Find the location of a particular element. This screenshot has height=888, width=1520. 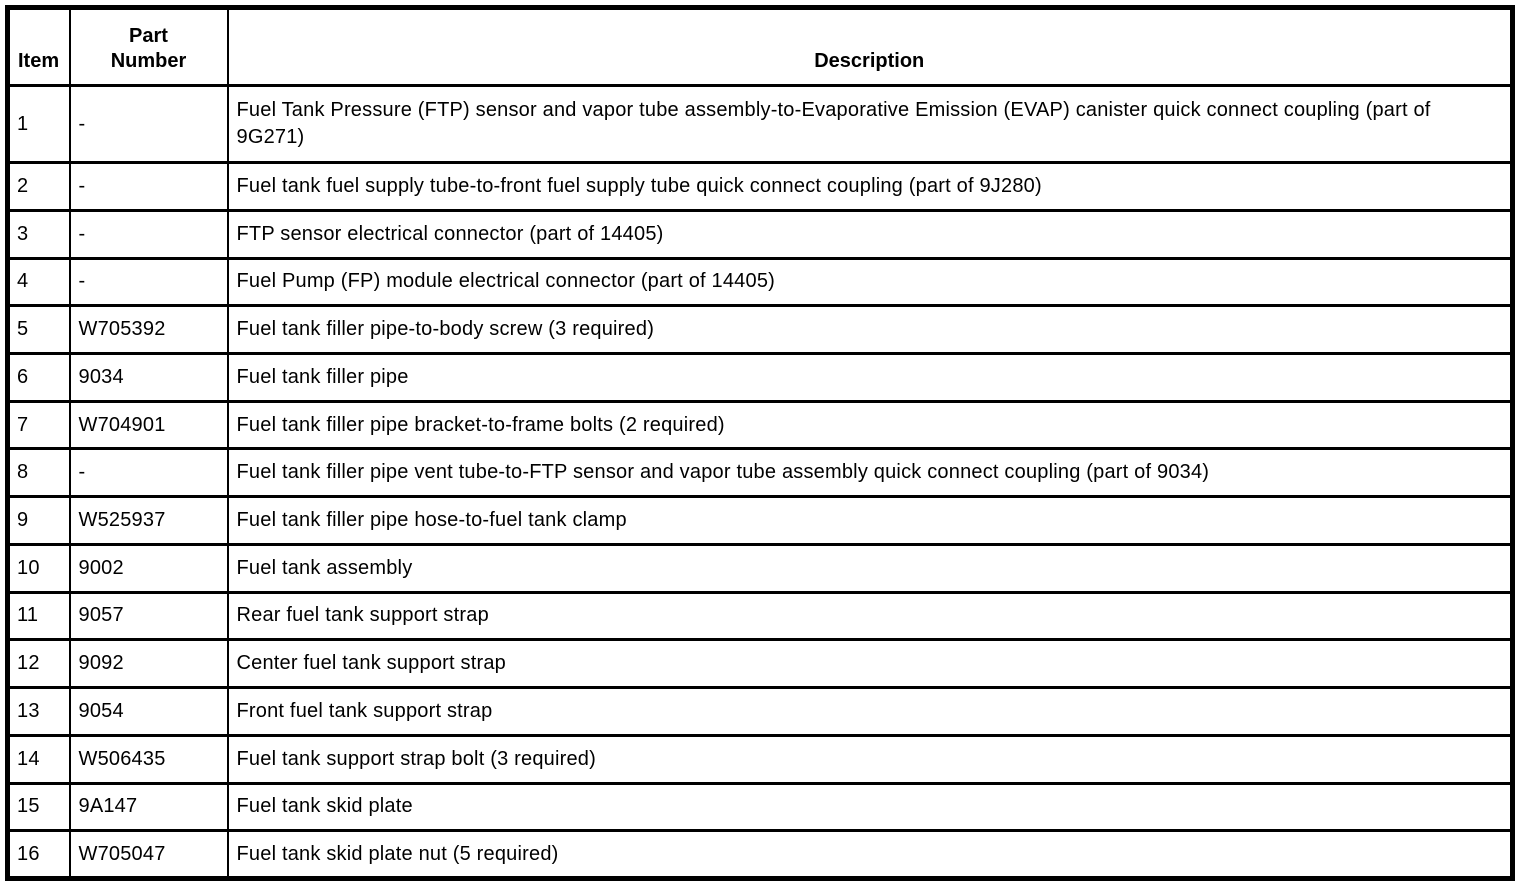

part-number-cell: W525937 is located at coordinates (148, 520).